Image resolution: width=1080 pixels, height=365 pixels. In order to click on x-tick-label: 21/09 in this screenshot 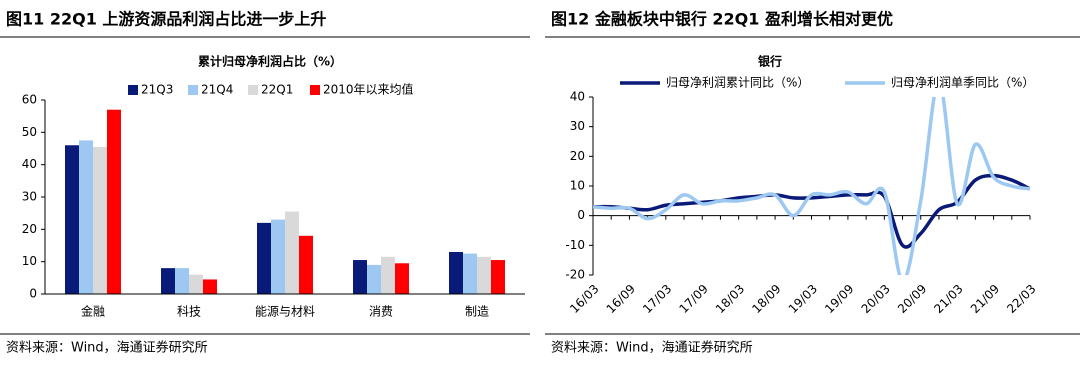, I will do `click(985, 299)`.